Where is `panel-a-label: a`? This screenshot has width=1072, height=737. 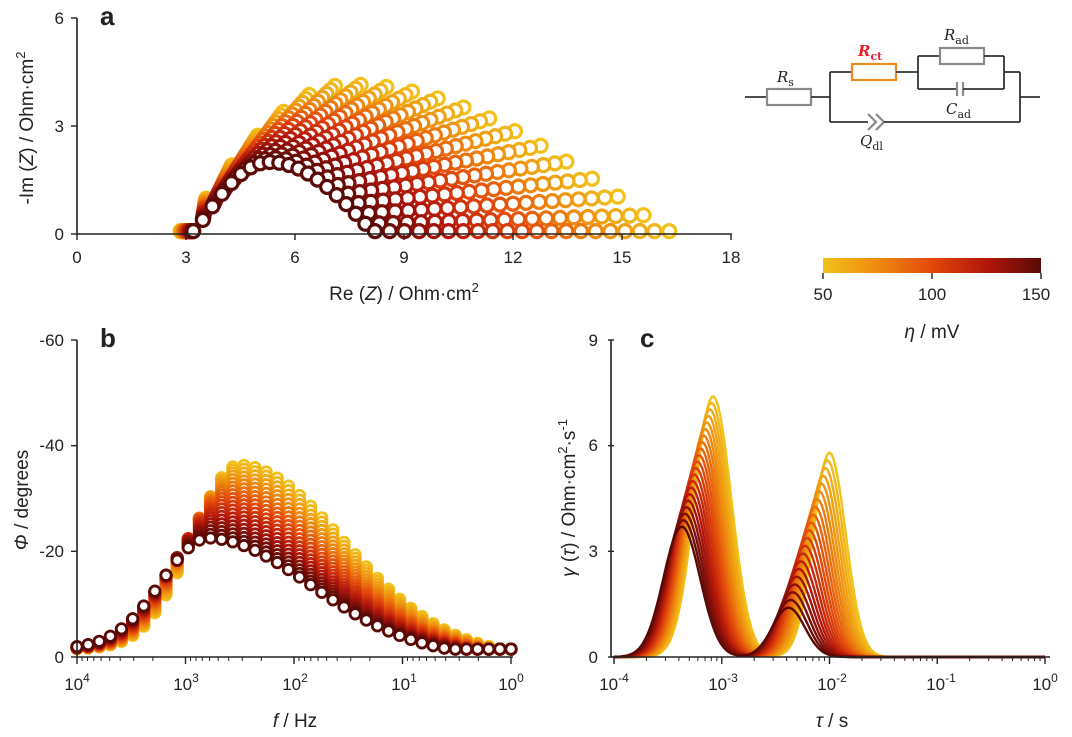
panel-a-label: a is located at coordinates (107, 16).